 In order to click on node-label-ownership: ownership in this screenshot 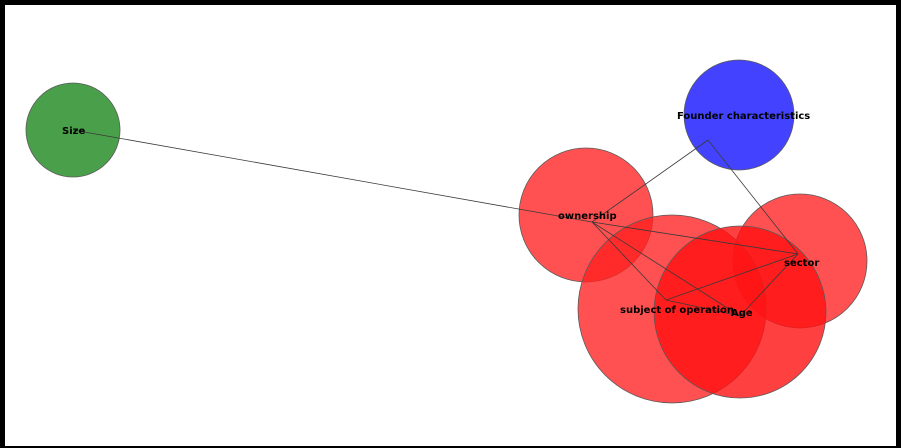, I will do `click(587, 216)`.